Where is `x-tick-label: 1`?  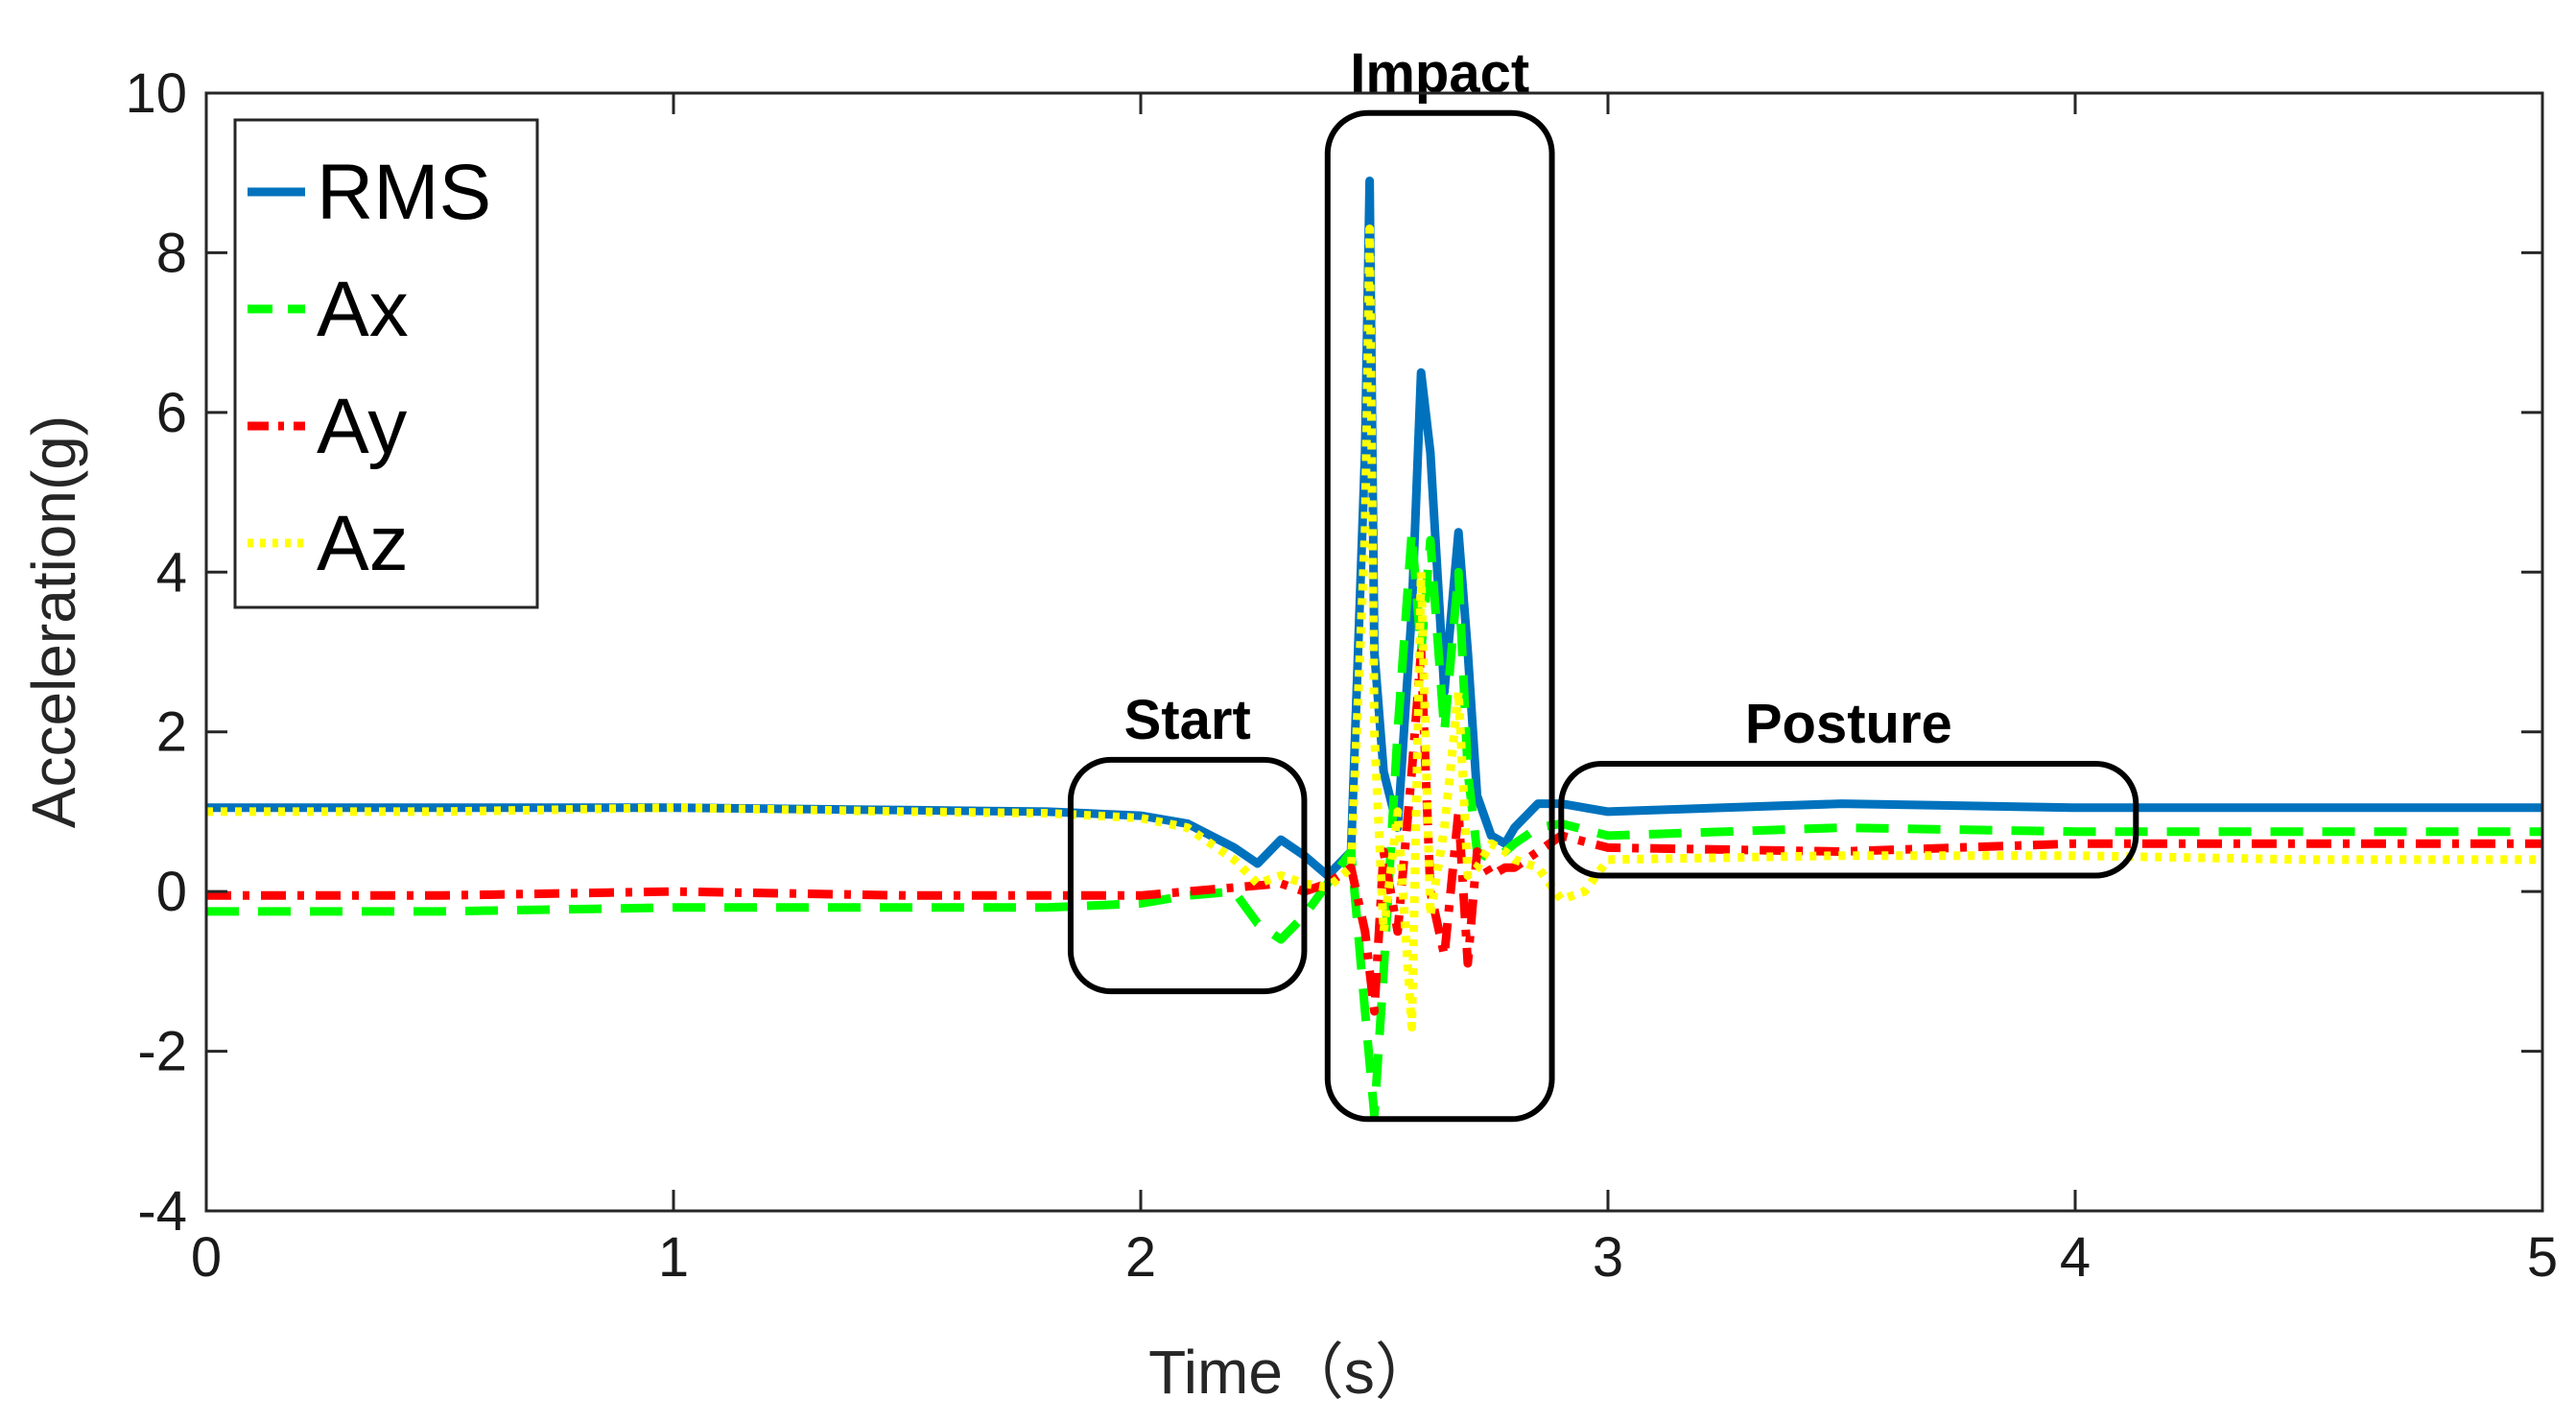
x-tick-label: 1 is located at coordinates (674, 1257).